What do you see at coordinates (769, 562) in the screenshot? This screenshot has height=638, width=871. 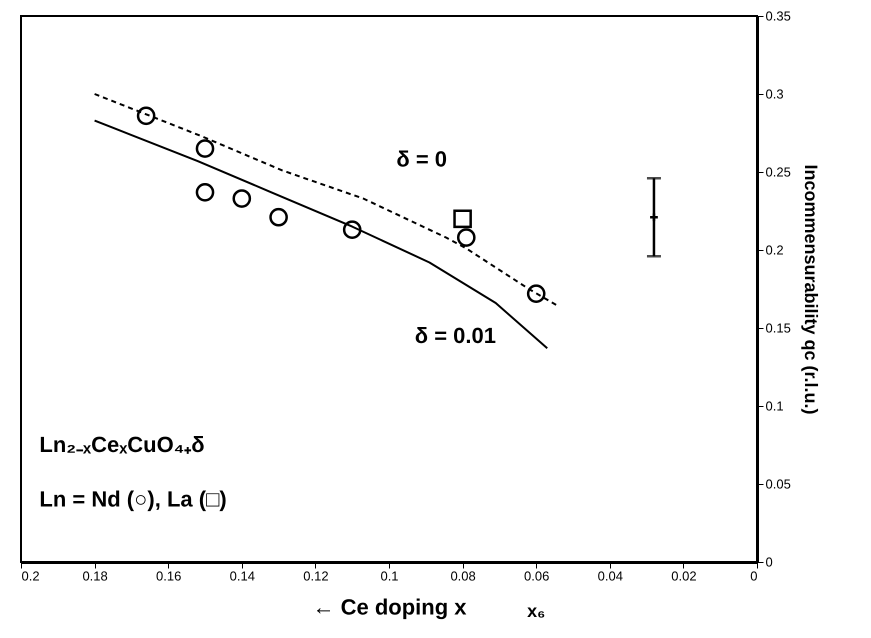 I see `y-tick-label: 0` at bounding box center [769, 562].